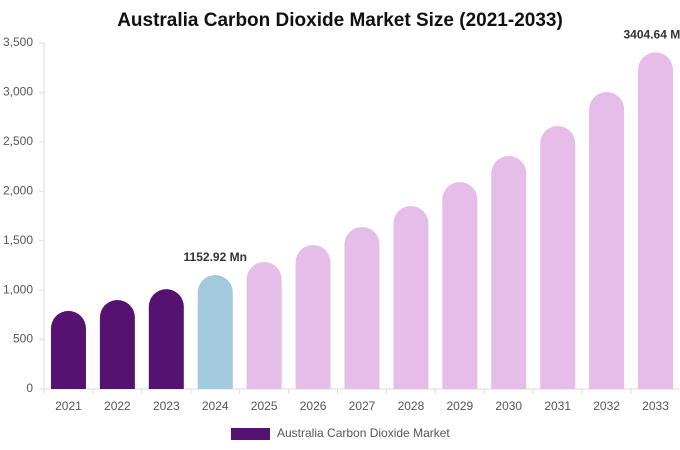 This screenshot has height=450, width=680. Describe the element at coordinates (557, 406) in the screenshot. I see `x-tick-label: 2031` at that location.